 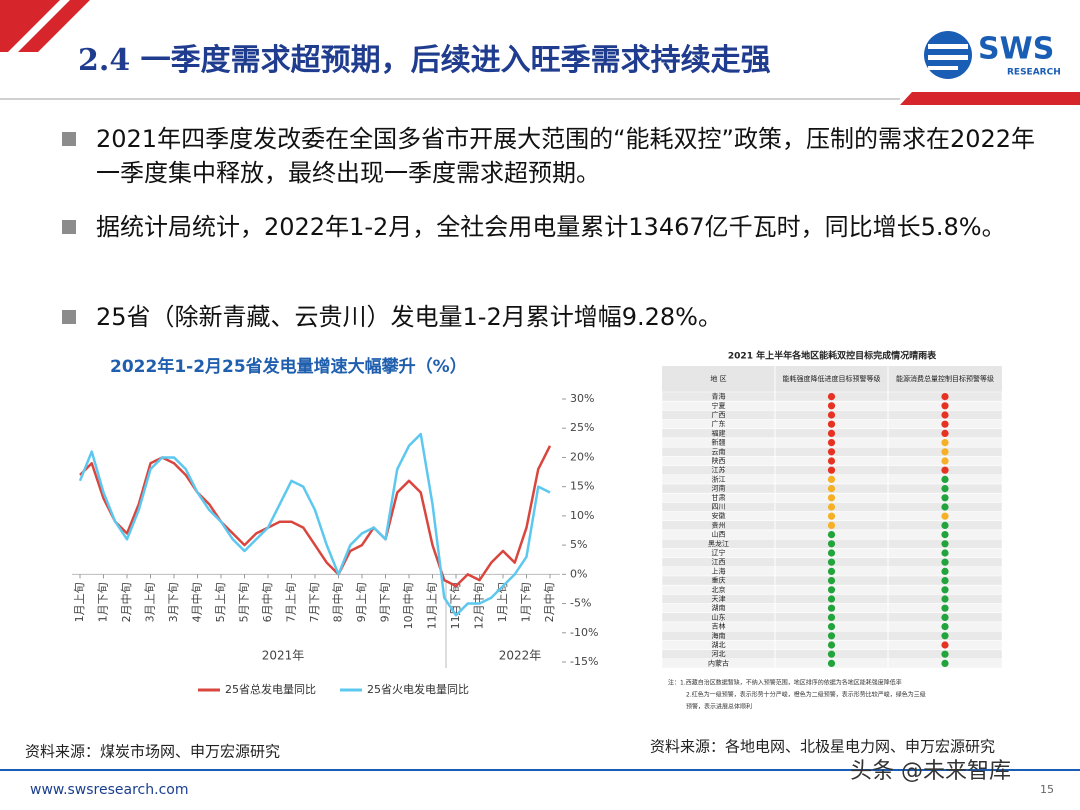 I want to click on watermark: 头条 @未来智库, so click(x=930, y=771).